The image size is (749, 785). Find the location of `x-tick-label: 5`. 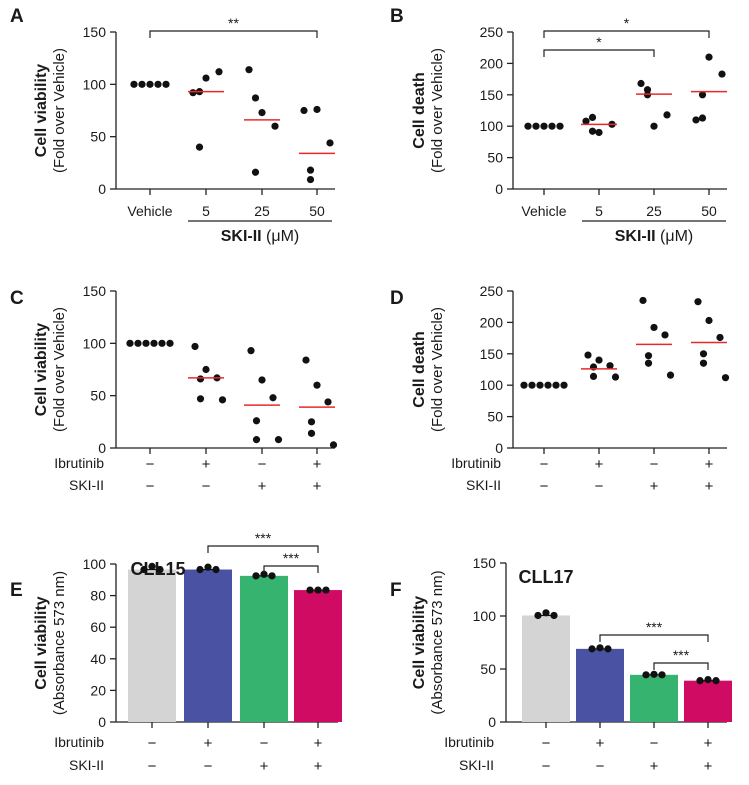

x-tick-label: 5 is located at coordinates (599, 211).